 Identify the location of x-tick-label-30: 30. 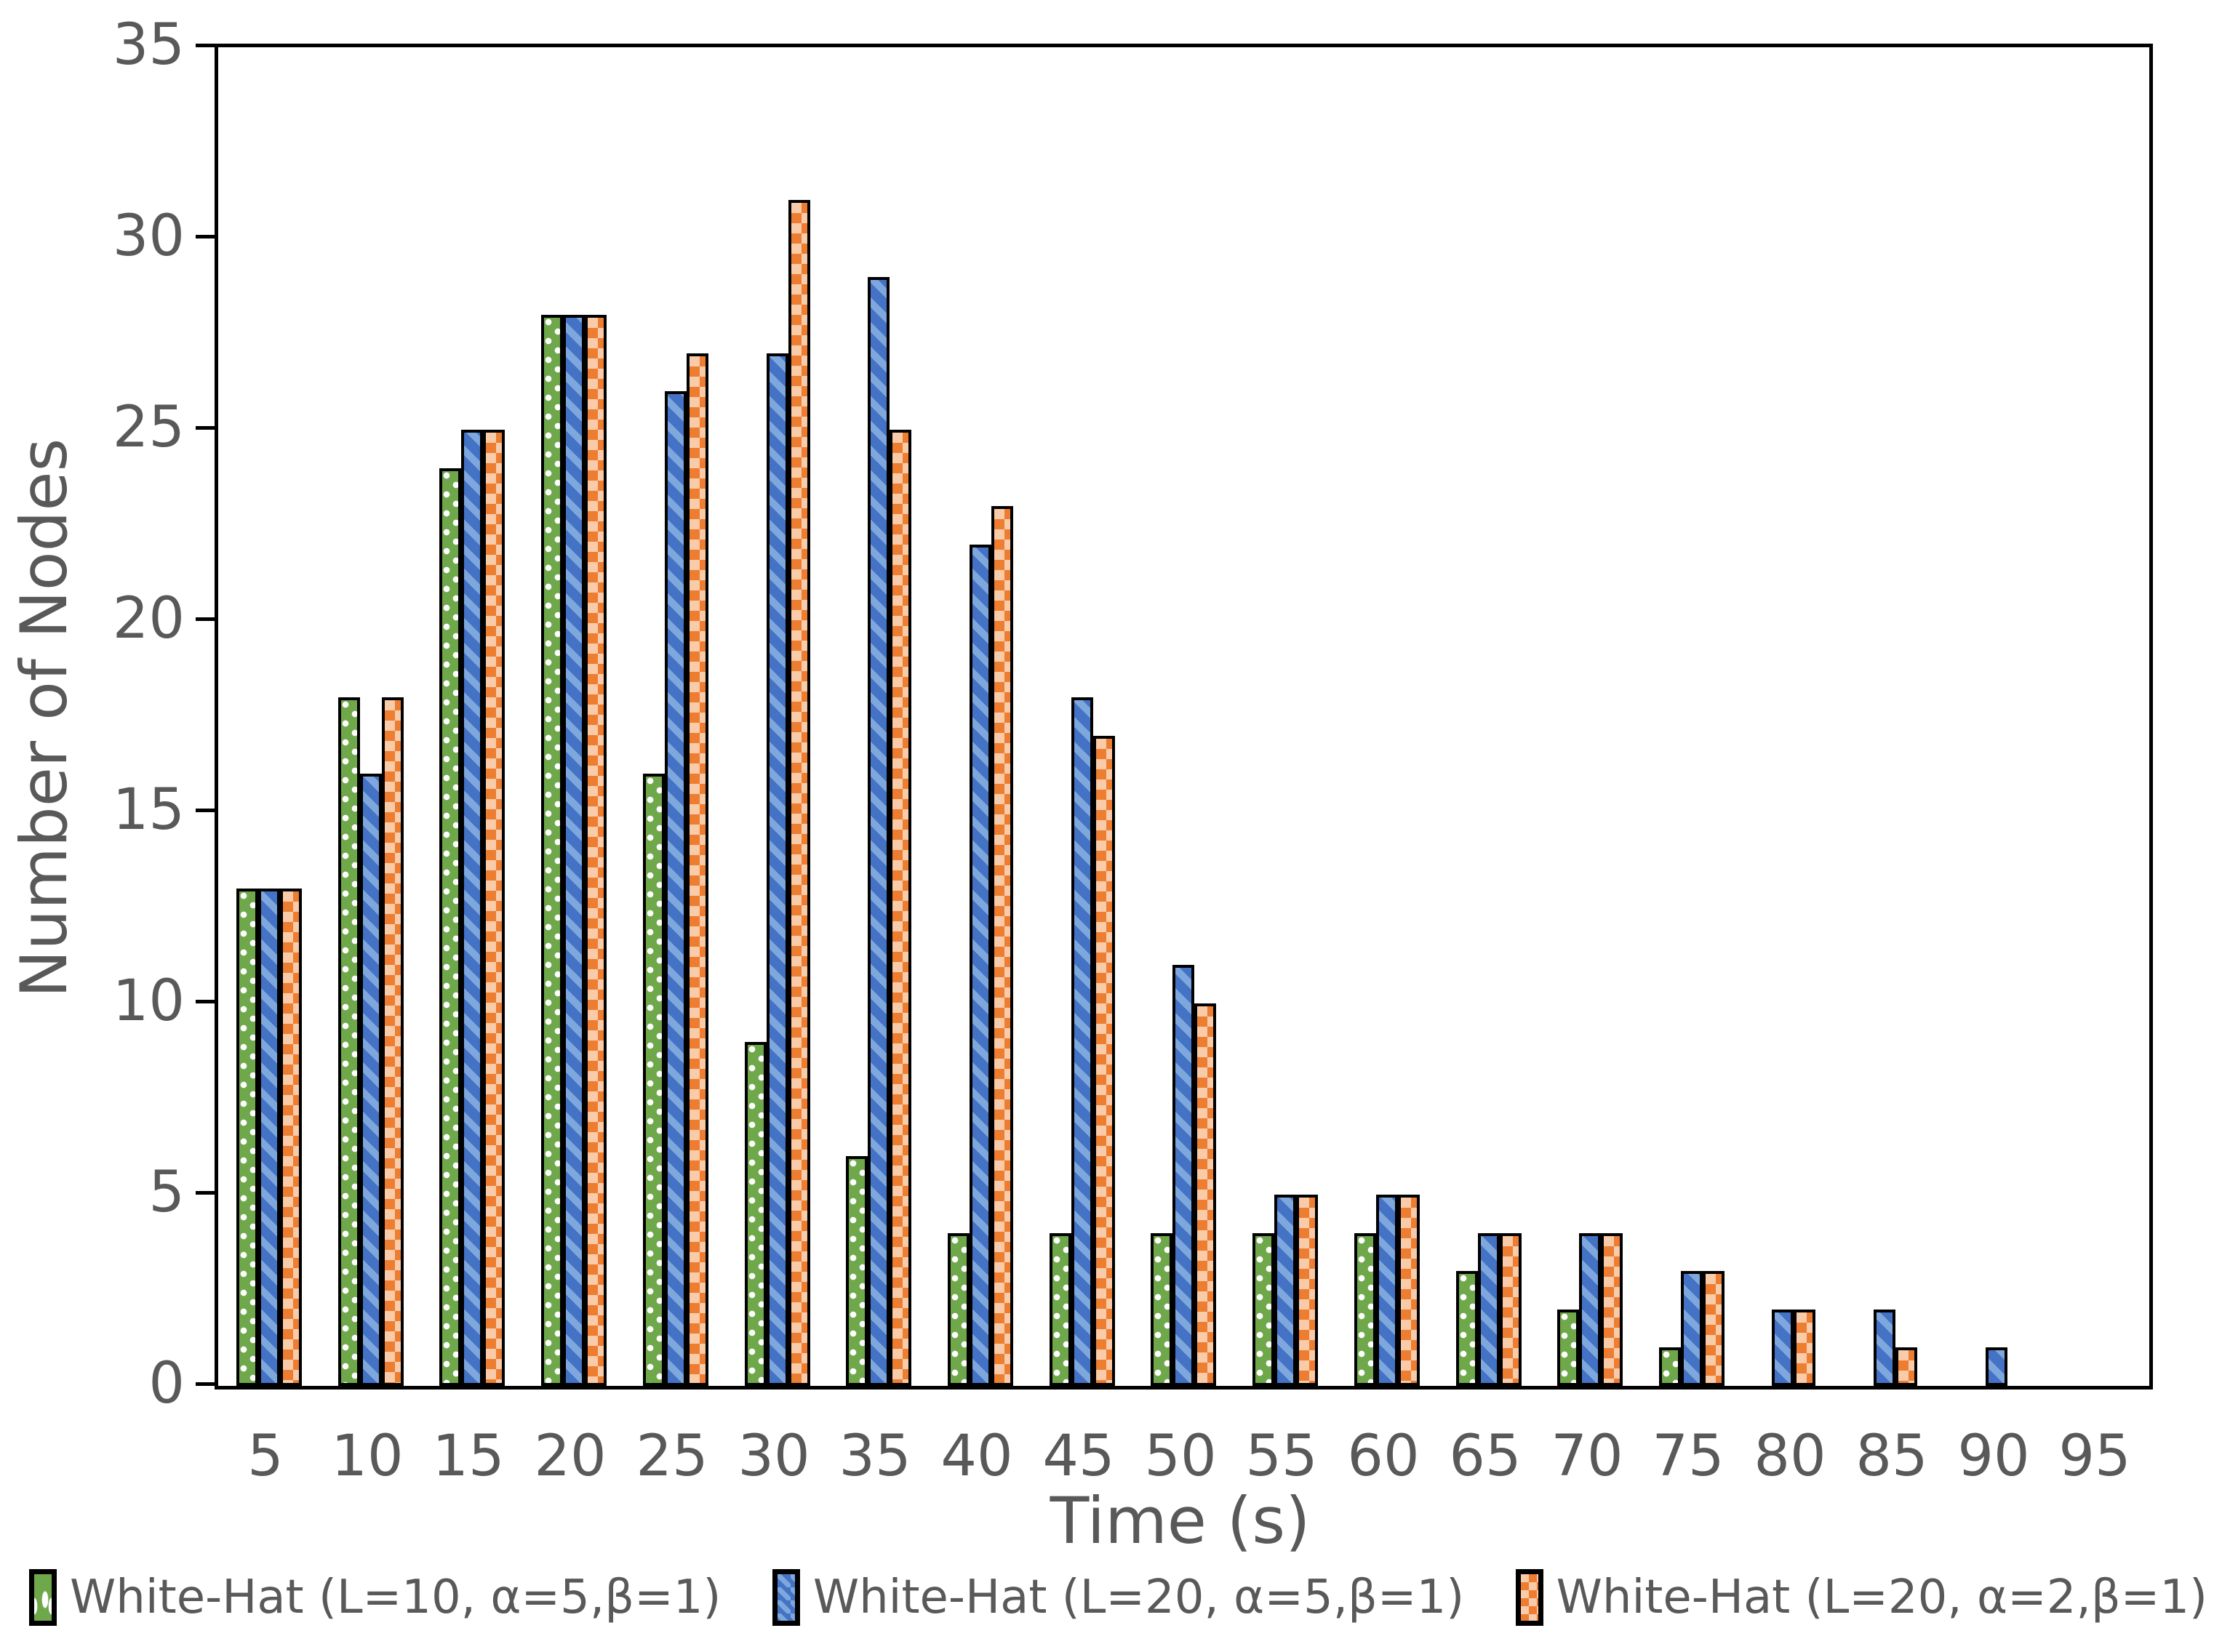
(774, 1456).